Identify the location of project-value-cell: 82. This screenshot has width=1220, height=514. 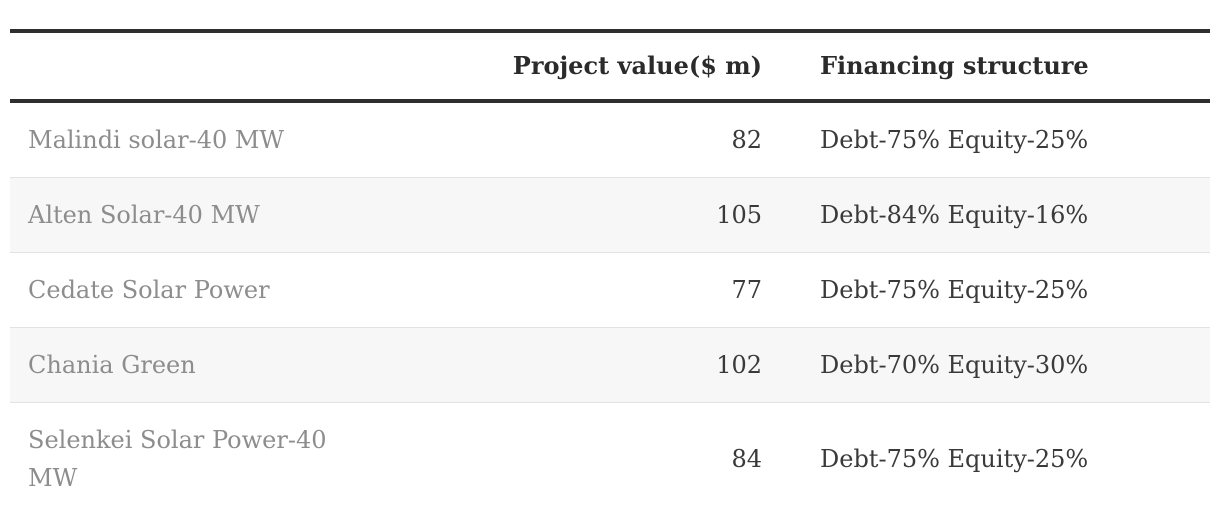
(746, 140).